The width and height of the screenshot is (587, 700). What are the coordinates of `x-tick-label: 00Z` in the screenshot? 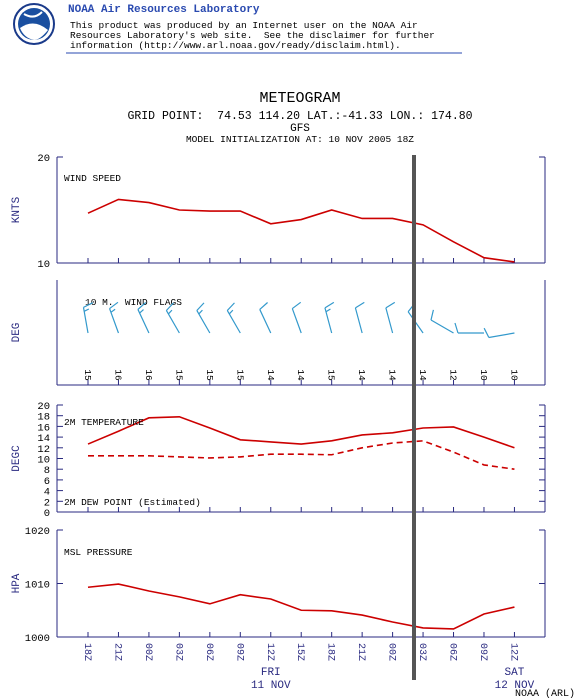 It's located at (147, 652).